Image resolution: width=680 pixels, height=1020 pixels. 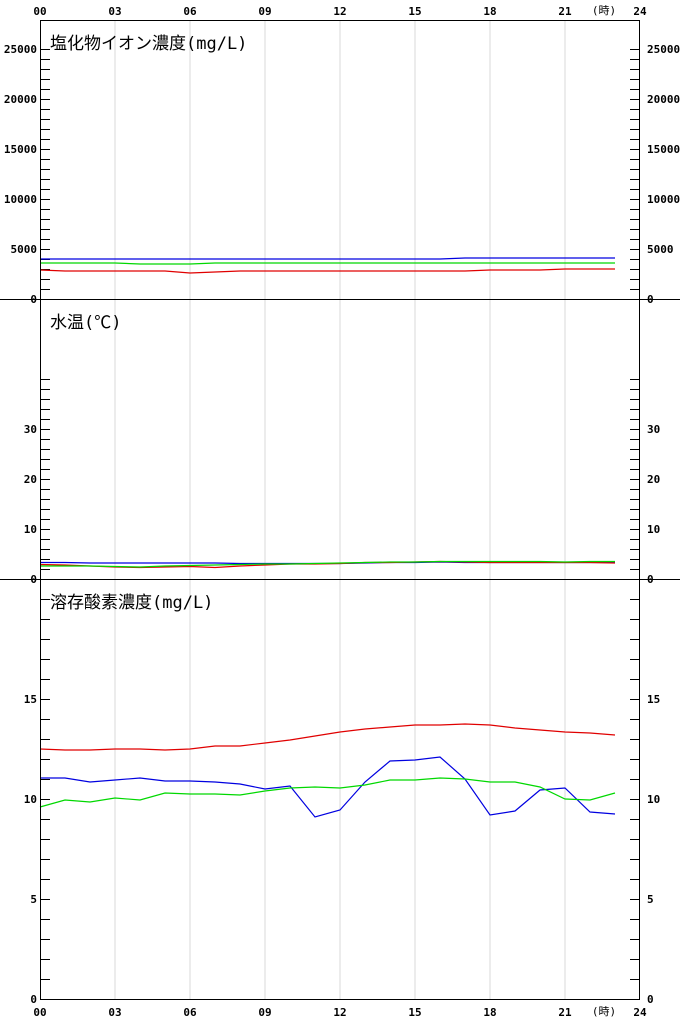 I want to click on x-tick-label-top: 24, so click(x=640, y=11).